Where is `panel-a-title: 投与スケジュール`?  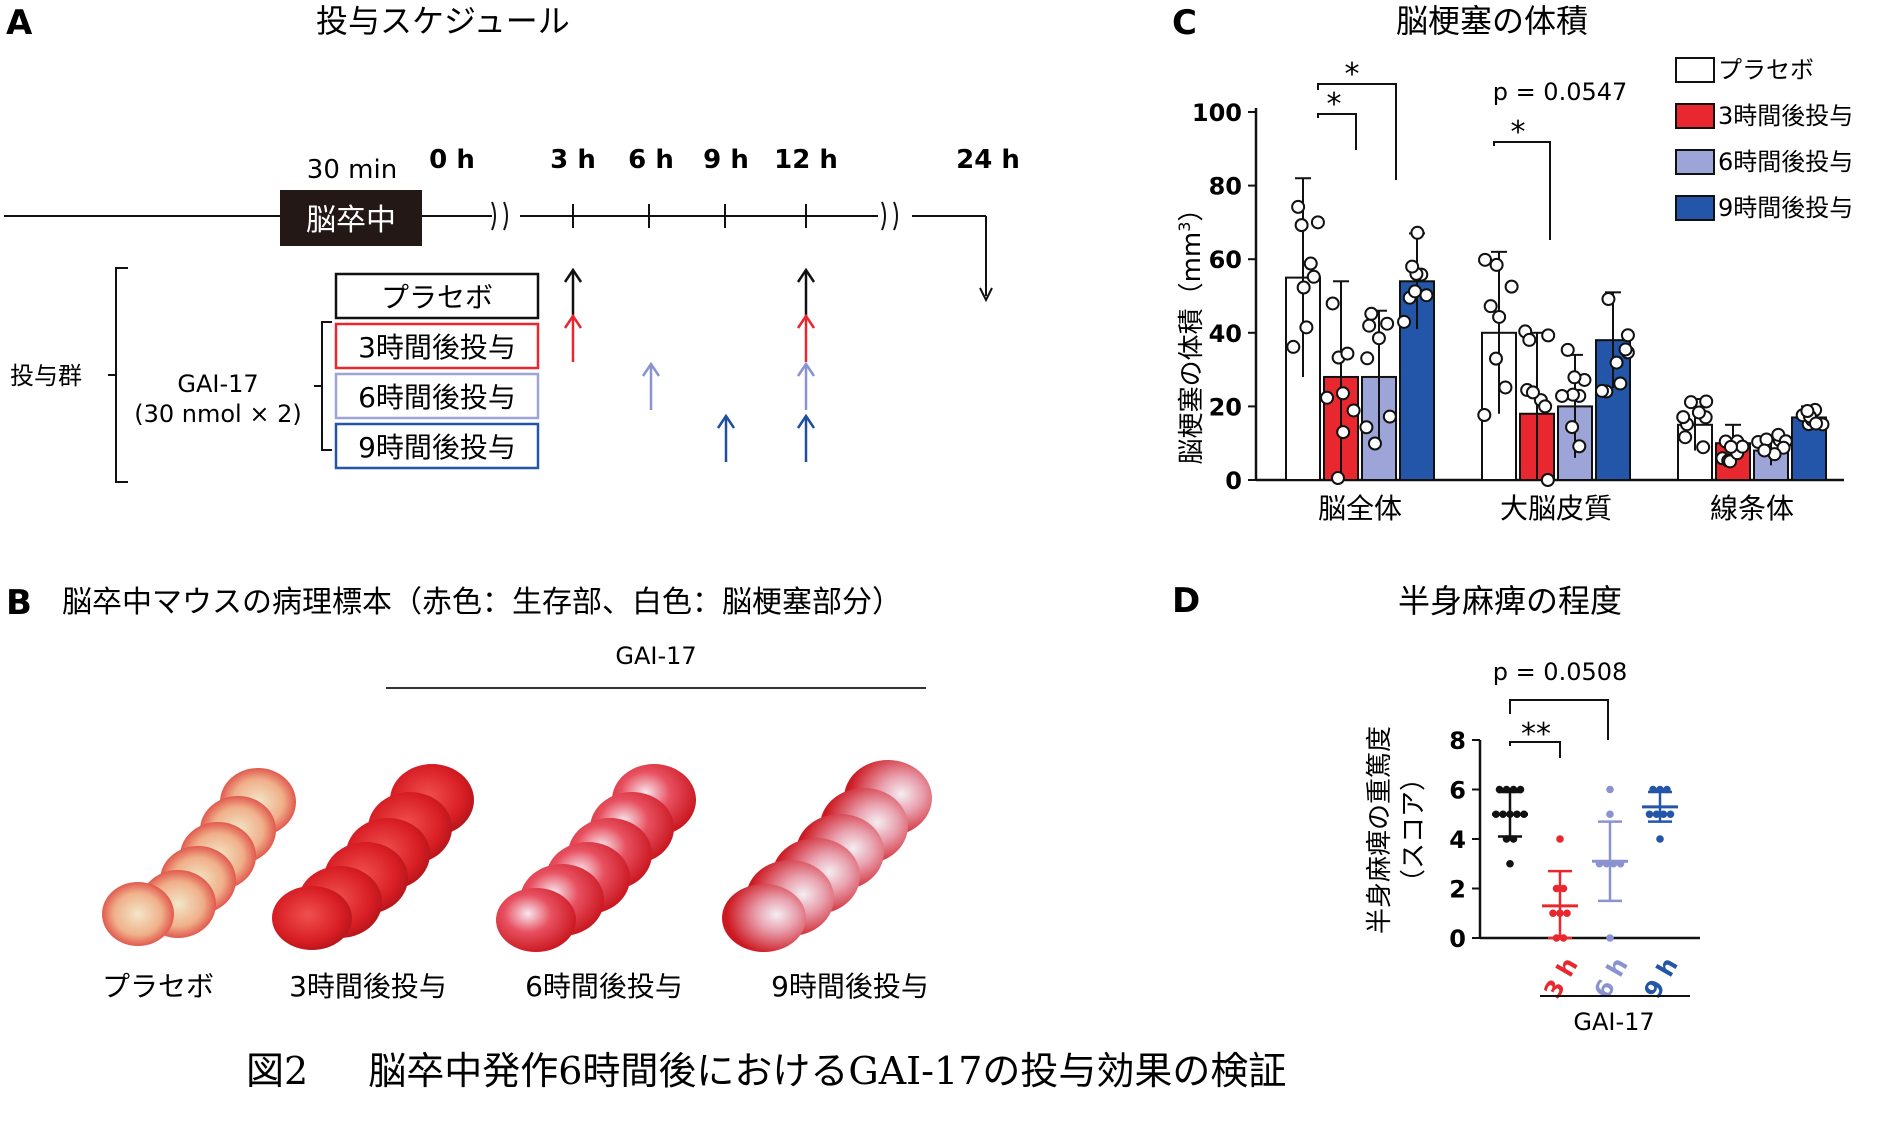
panel-a-title: 投与スケジュール is located at coordinates (443, 21).